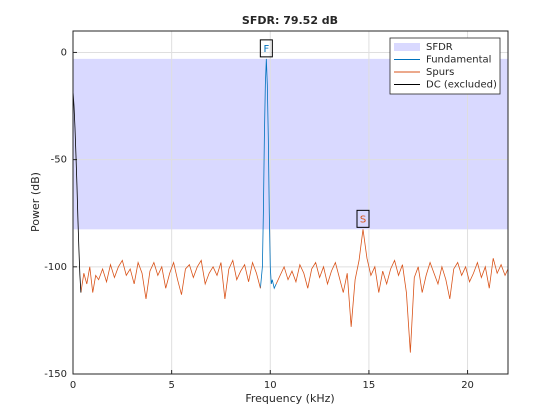  What do you see at coordinates (59, 160) in the screenshot?
I see `y-tick-label: -50` at bounding box center [59, 160].